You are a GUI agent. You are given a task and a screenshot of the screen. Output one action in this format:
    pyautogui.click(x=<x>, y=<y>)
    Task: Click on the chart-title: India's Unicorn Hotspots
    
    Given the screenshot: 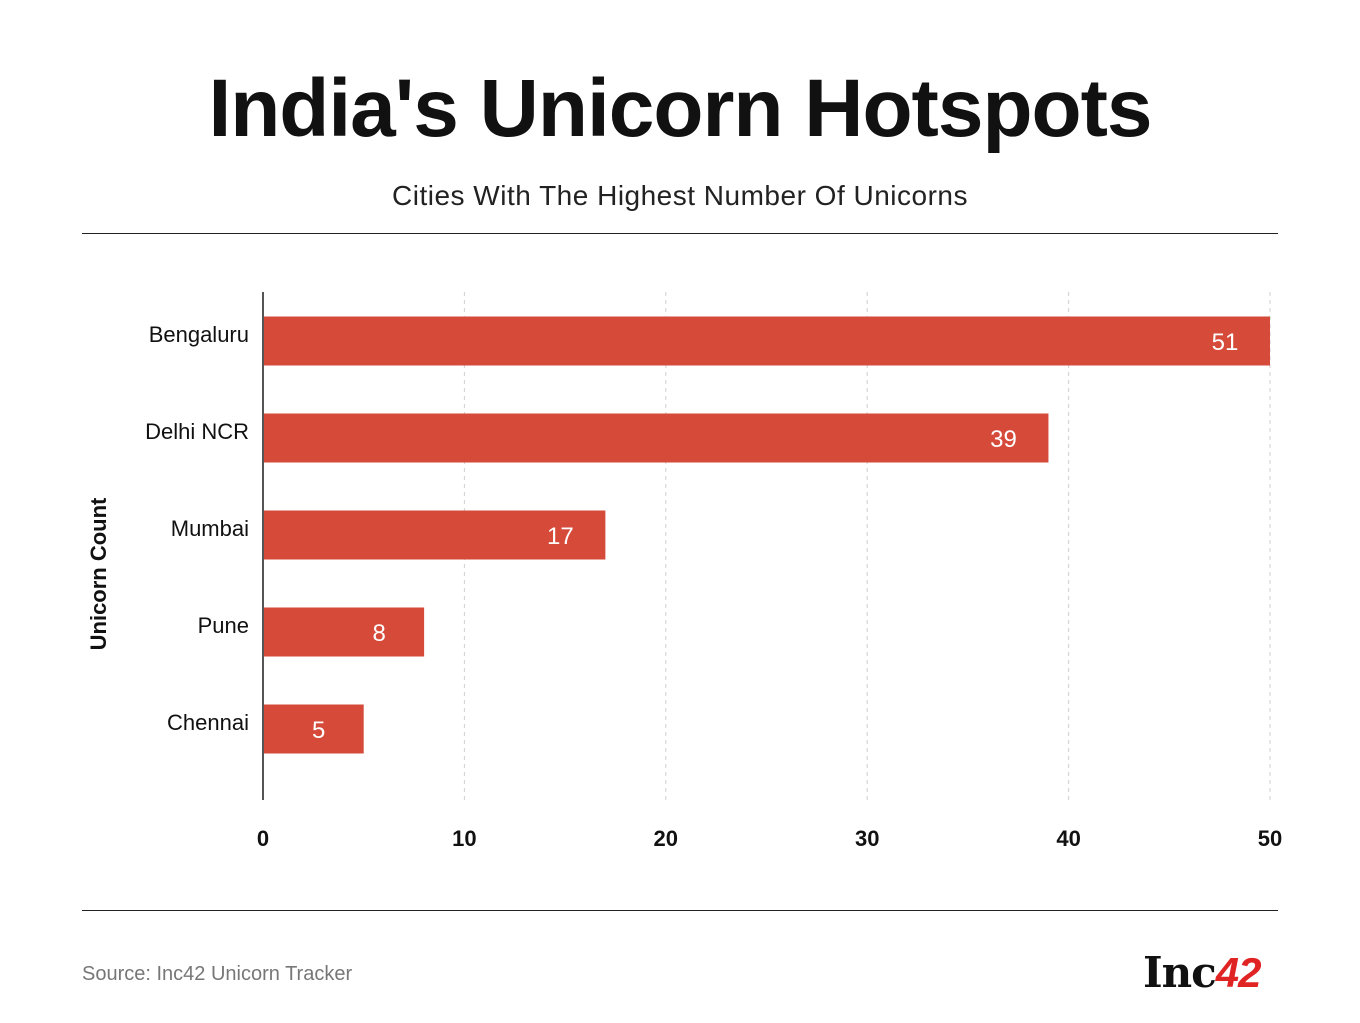 What is the action you would take?
    pyautogui.click(x=680, y=108)
    